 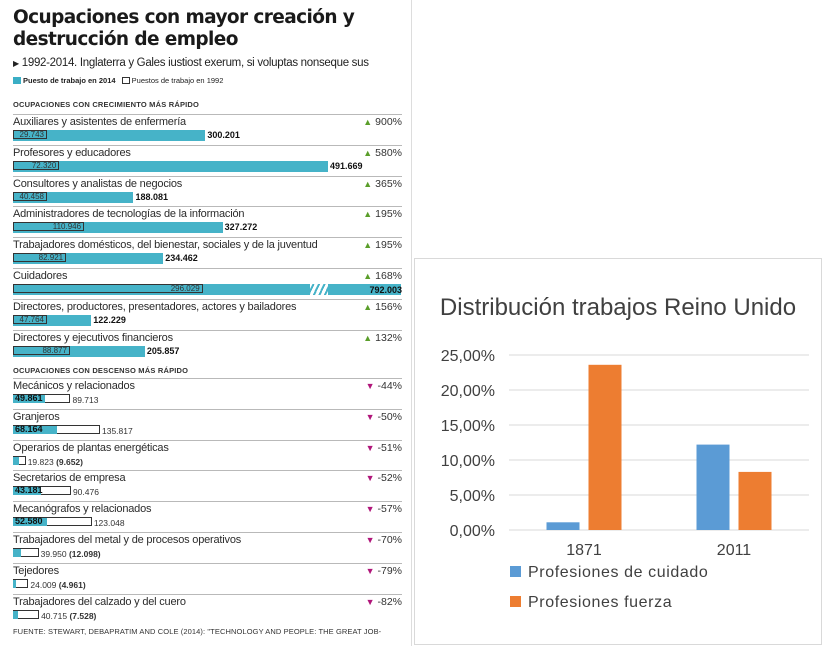 What do you see at coordinates (177, 80) in the screenshot?
I see `legend-label-1992: Puestos de trabajo en 1992` at bounding box center [177, 80].